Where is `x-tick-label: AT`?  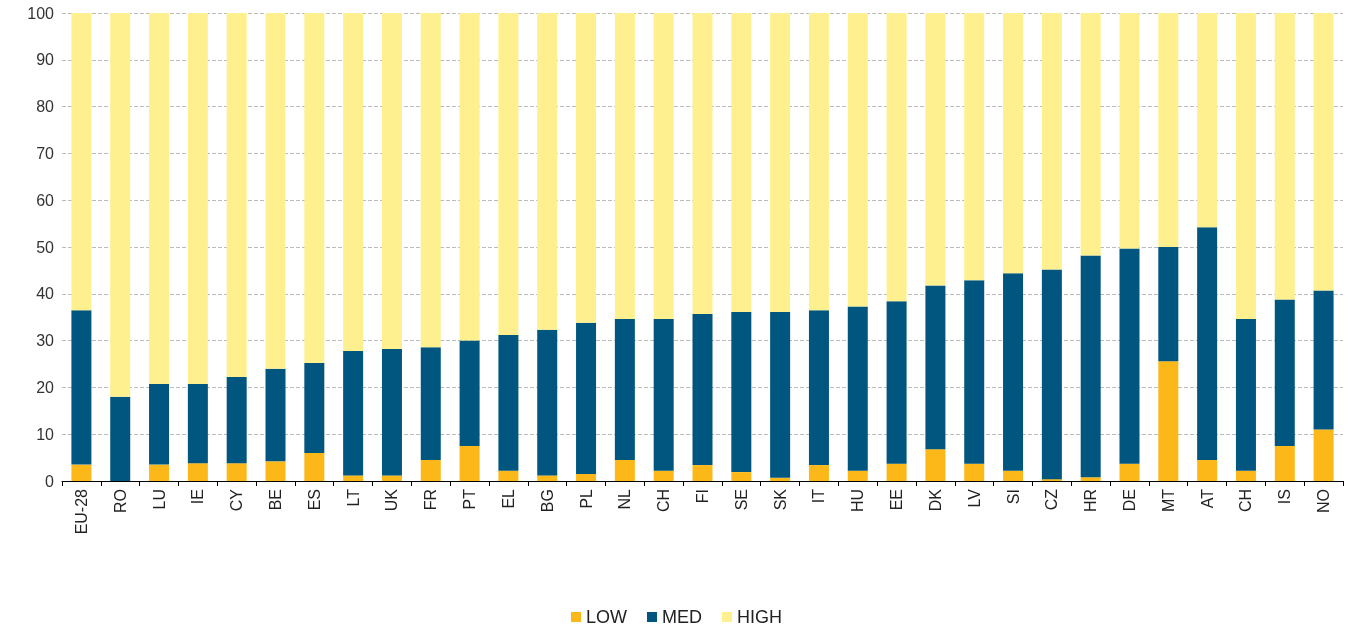
x-tick-label: AT is located at coordinates (1207, 498).